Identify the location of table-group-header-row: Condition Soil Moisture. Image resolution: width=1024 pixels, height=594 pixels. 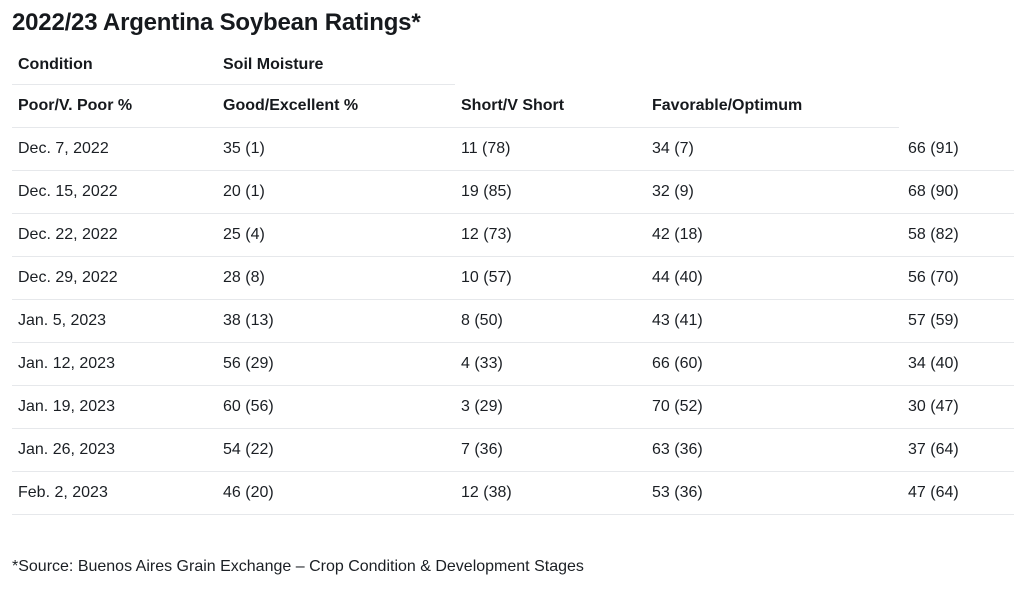
(513, 65).